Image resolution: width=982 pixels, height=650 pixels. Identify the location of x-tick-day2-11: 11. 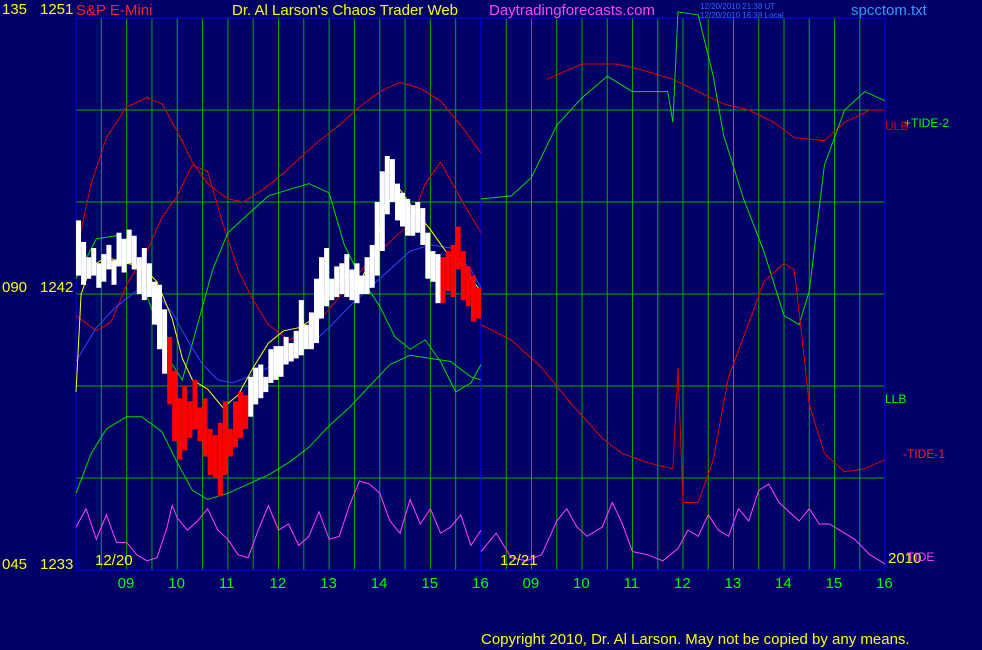
(632, 583).